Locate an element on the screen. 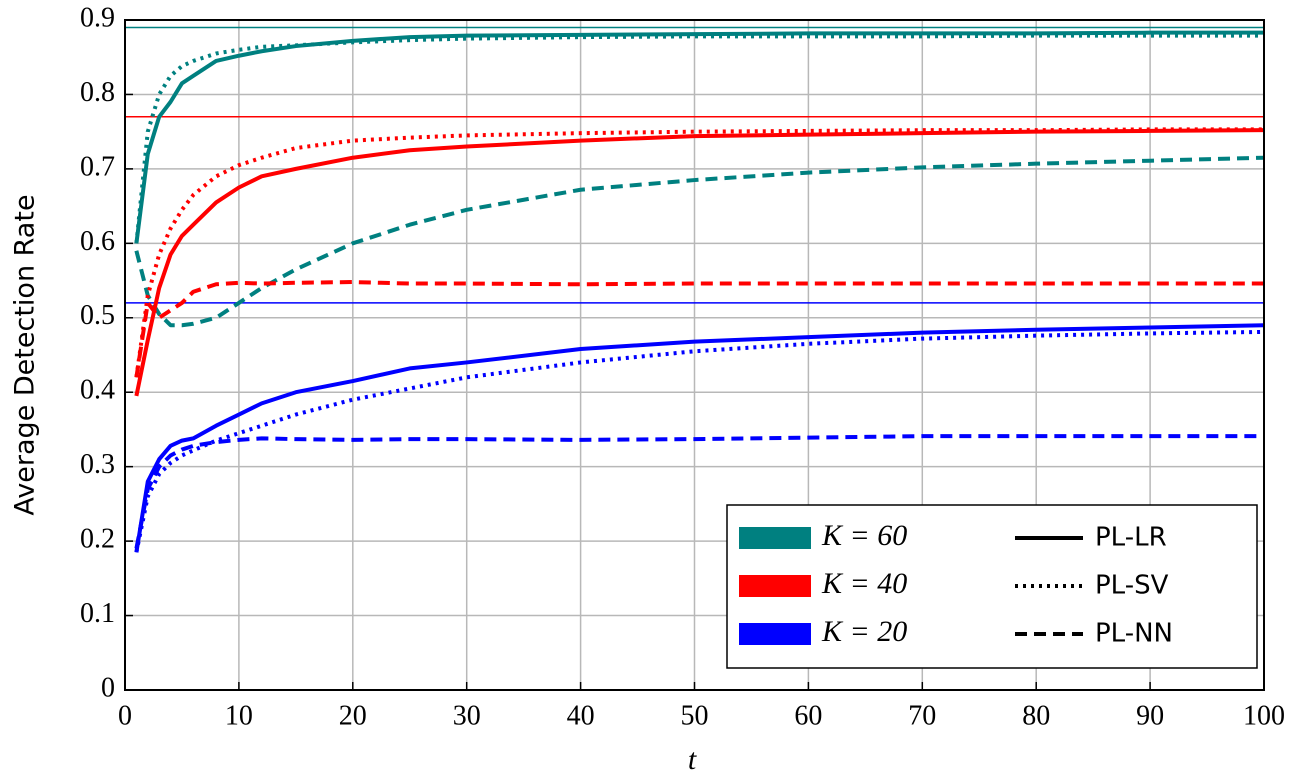  x-tick-label: 10 is located at coordinates (239, 715).